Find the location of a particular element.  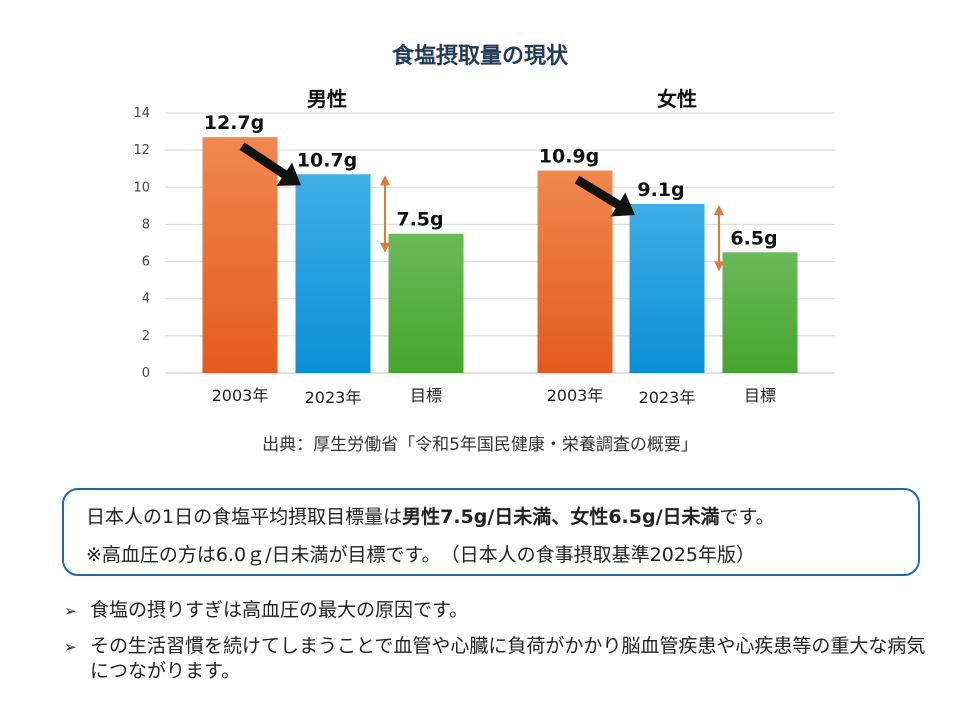

data-label: 9.1g is located at coordinates (660, 190).